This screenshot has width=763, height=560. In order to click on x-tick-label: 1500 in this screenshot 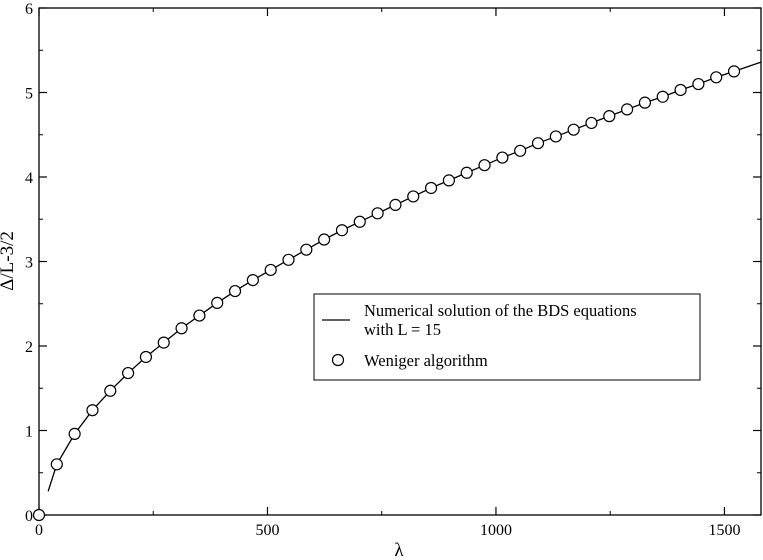, I will do `click(724, 530)`.